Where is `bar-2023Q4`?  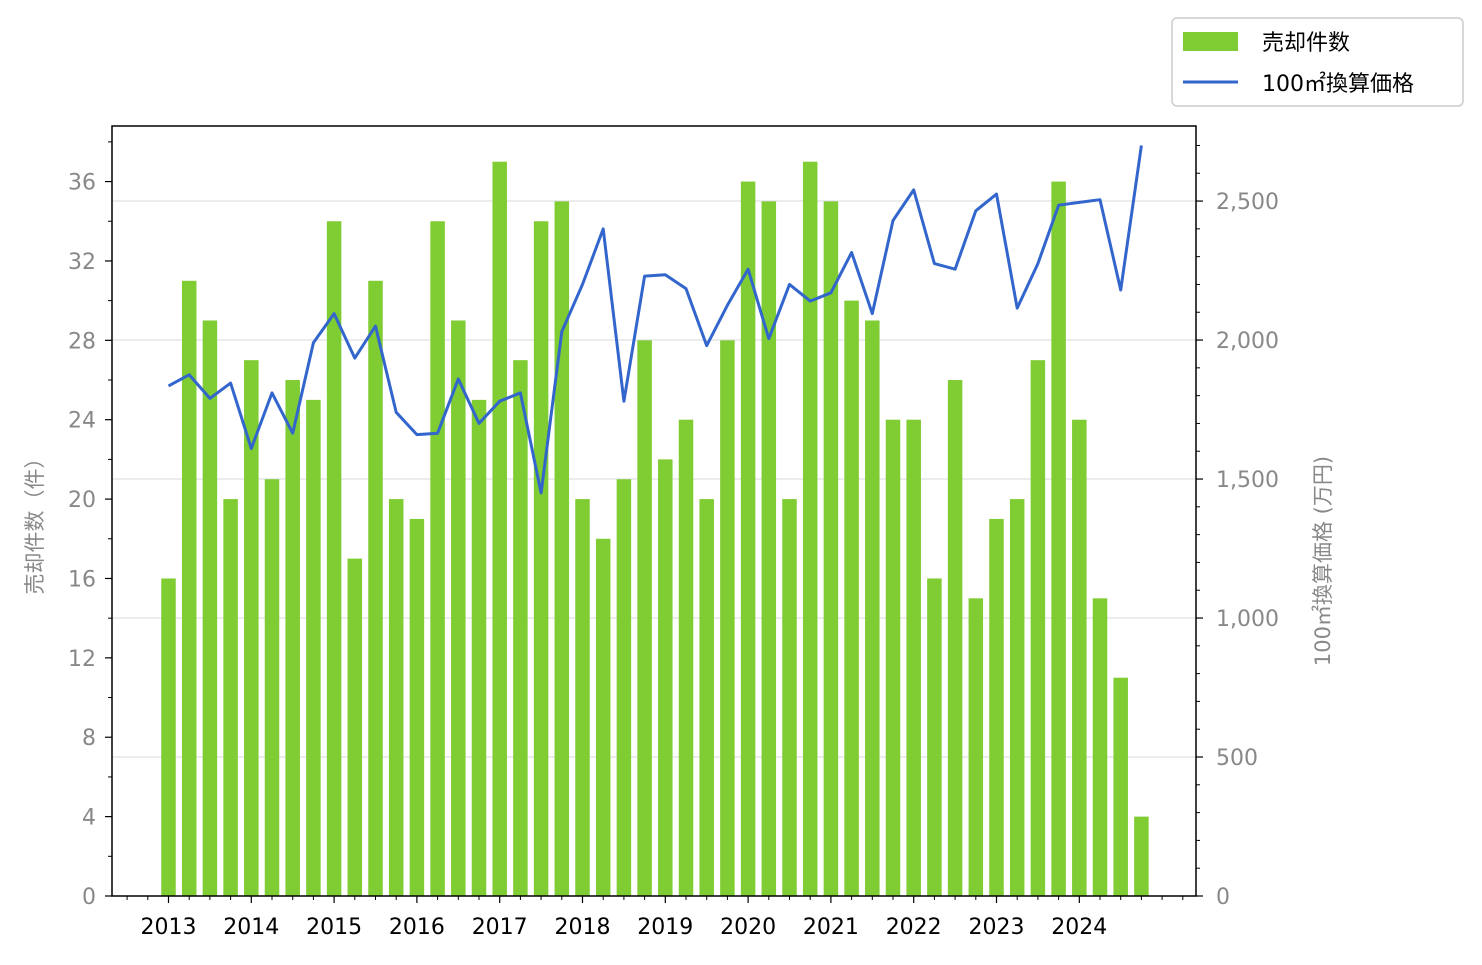 bar-2023Q4 is located at coordinates (1058, 538).